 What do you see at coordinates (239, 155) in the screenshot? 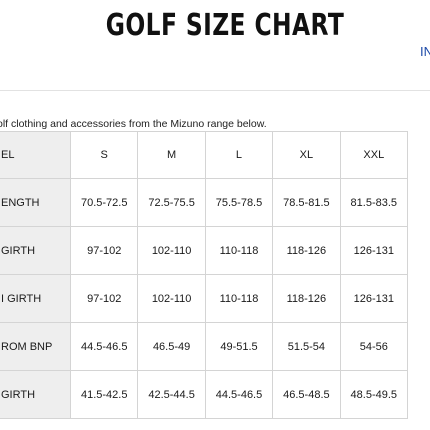
I see `header-cell-size: L` at bounding box center [239, 155].